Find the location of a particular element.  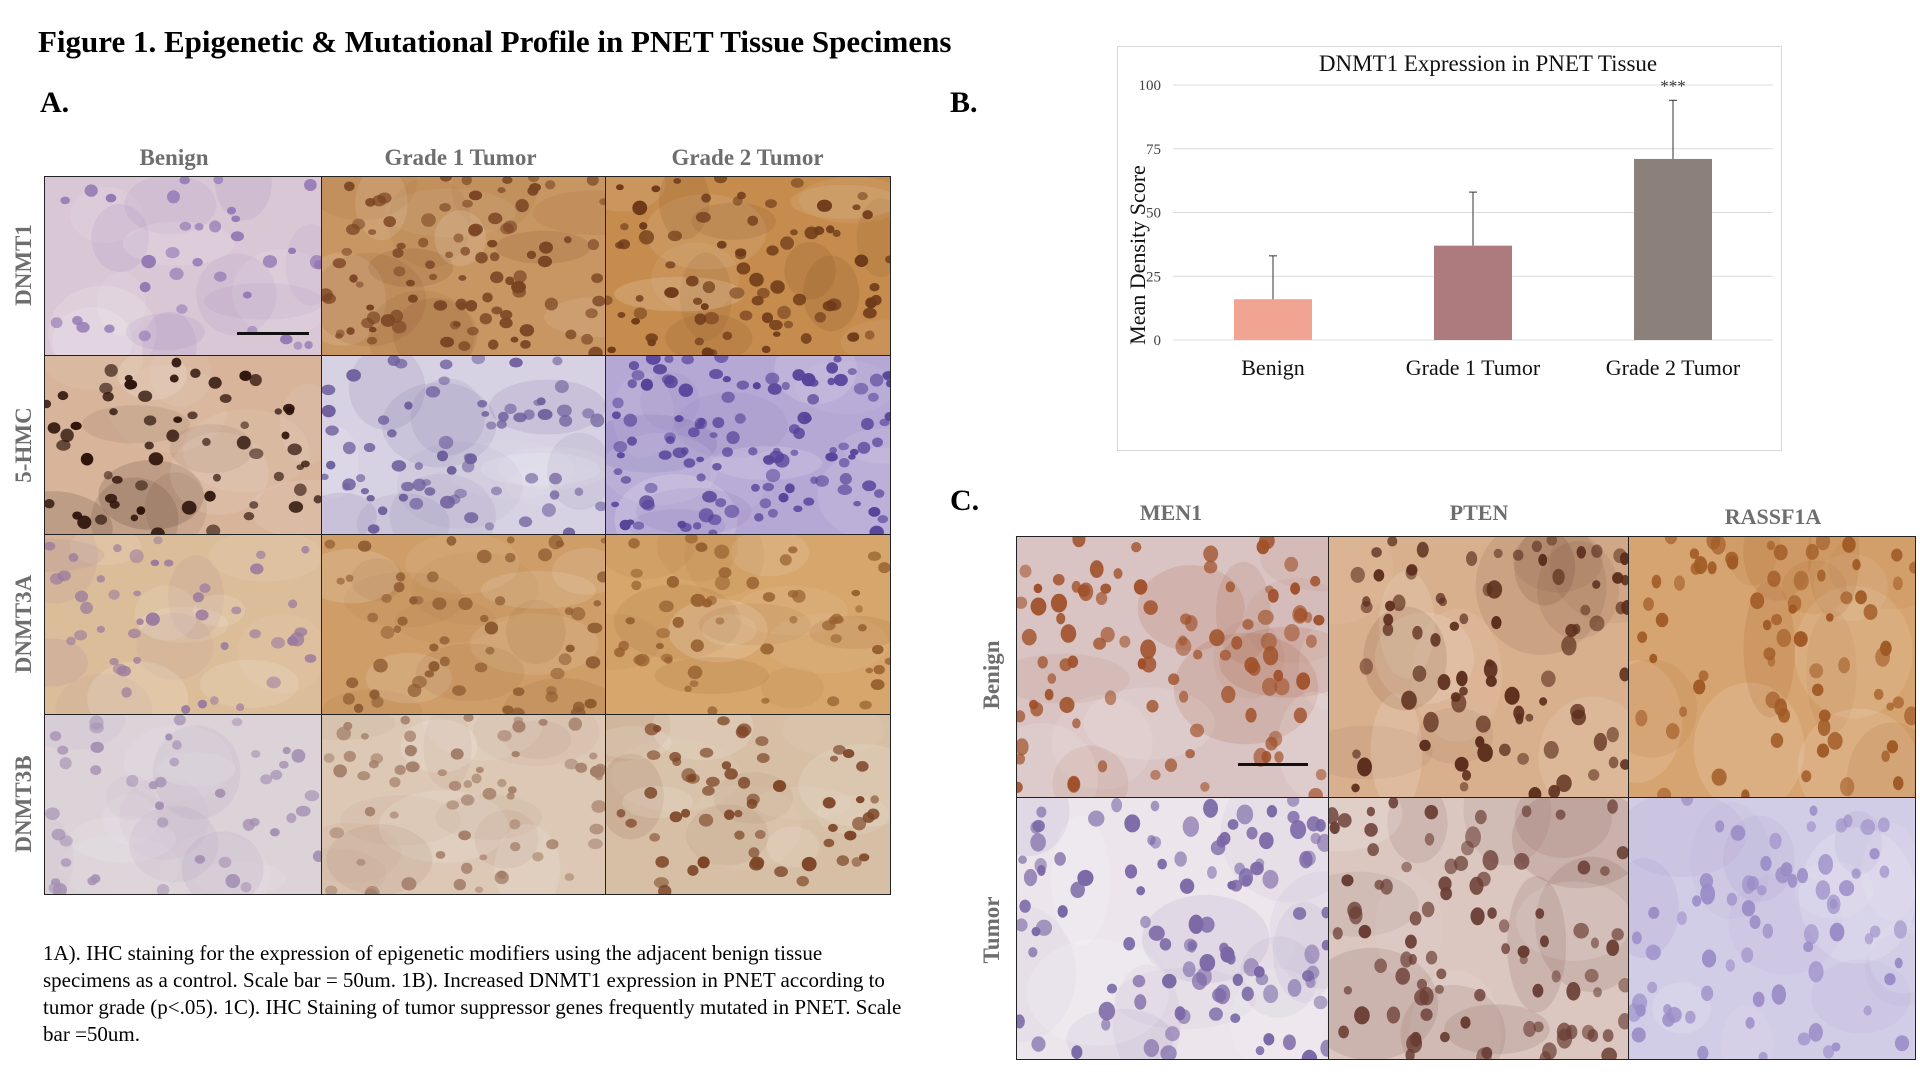

chart-error-bars is located at coordinates (1473, 199).